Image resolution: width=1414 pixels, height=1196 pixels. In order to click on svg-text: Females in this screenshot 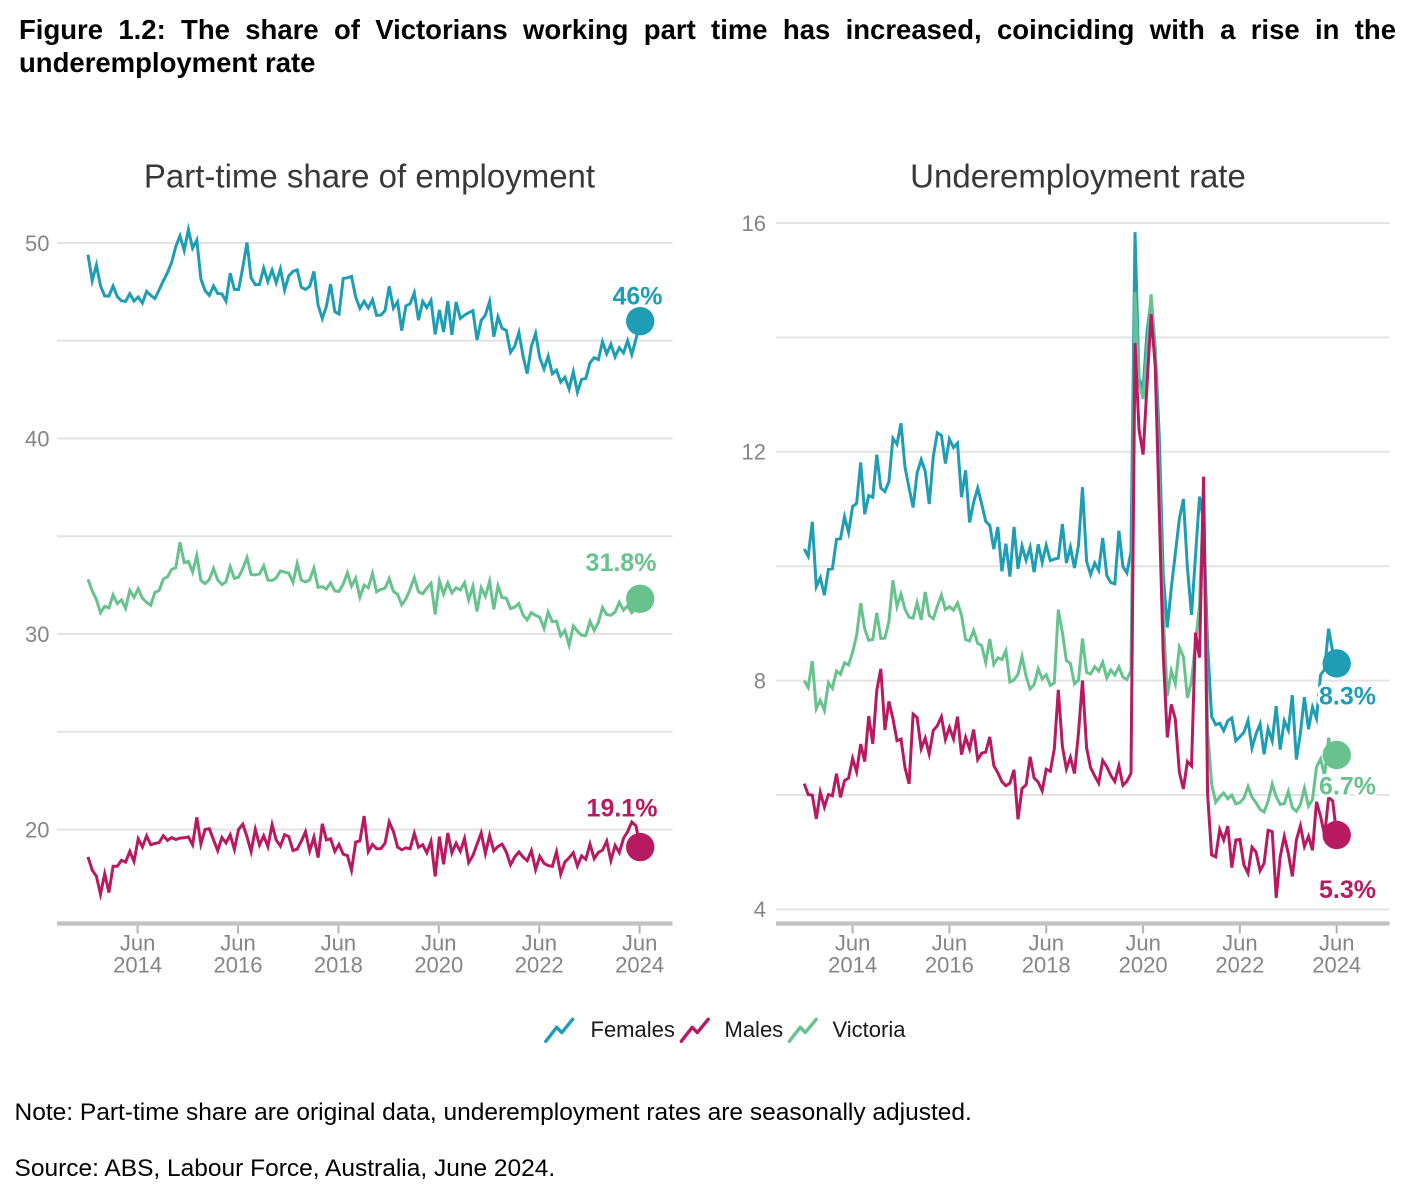, I will do `click(633, 1029)`.